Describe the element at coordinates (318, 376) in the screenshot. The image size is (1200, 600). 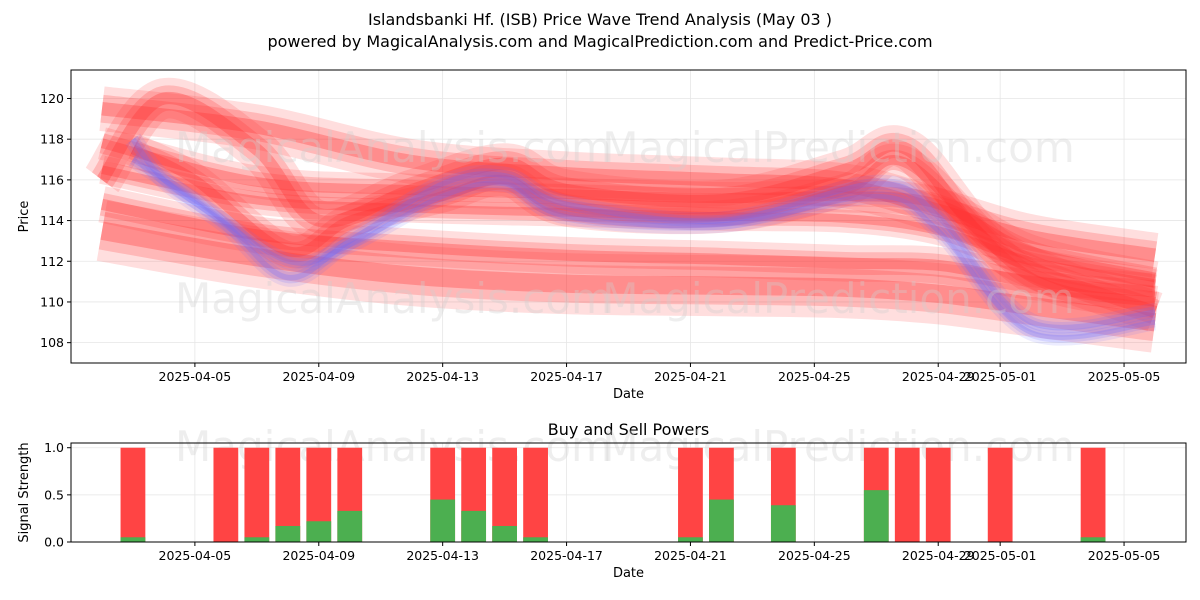
I see `price-xtick-label: 2025-04-09` at that location.